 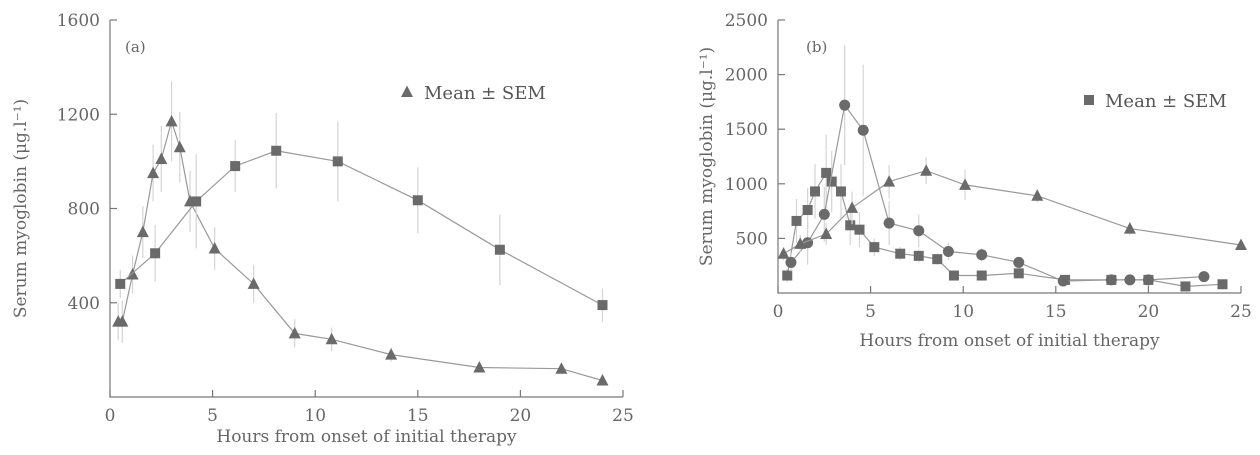 What do you see at coordinates (1009, 341) in the screenshot?
I see `x-axis-label-b: Hours from onset of initial therapy` at bounding box center [1009, 341].